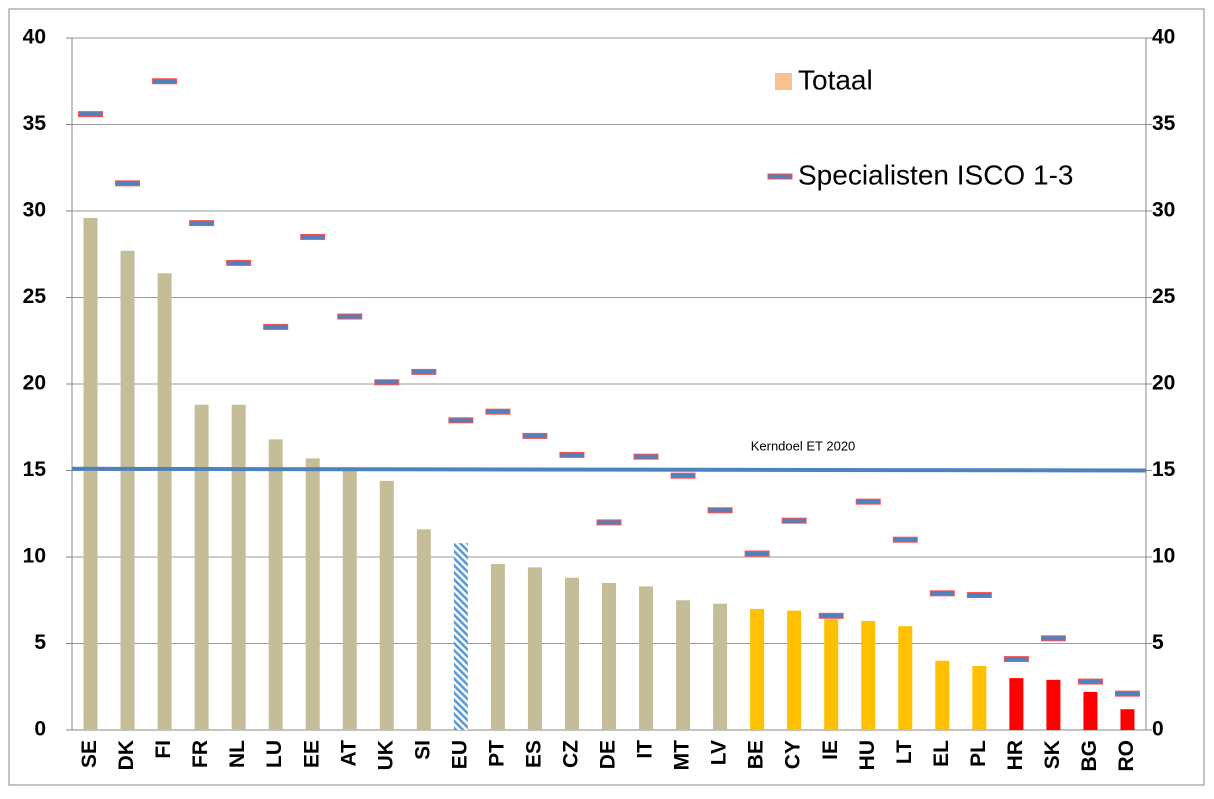 The image size is (1214, 799). I want to click on x-tick-label: RO, so click(1126, 756).